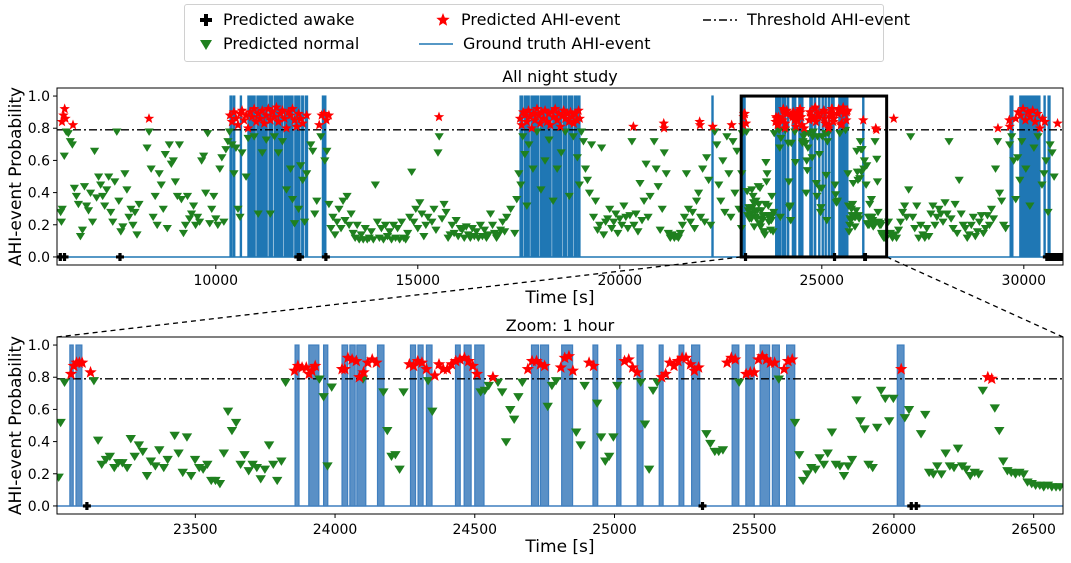 The height and width of the screenshot is (563, 1071). I want to click on x-tick-label: 25000, so click(822, 281).